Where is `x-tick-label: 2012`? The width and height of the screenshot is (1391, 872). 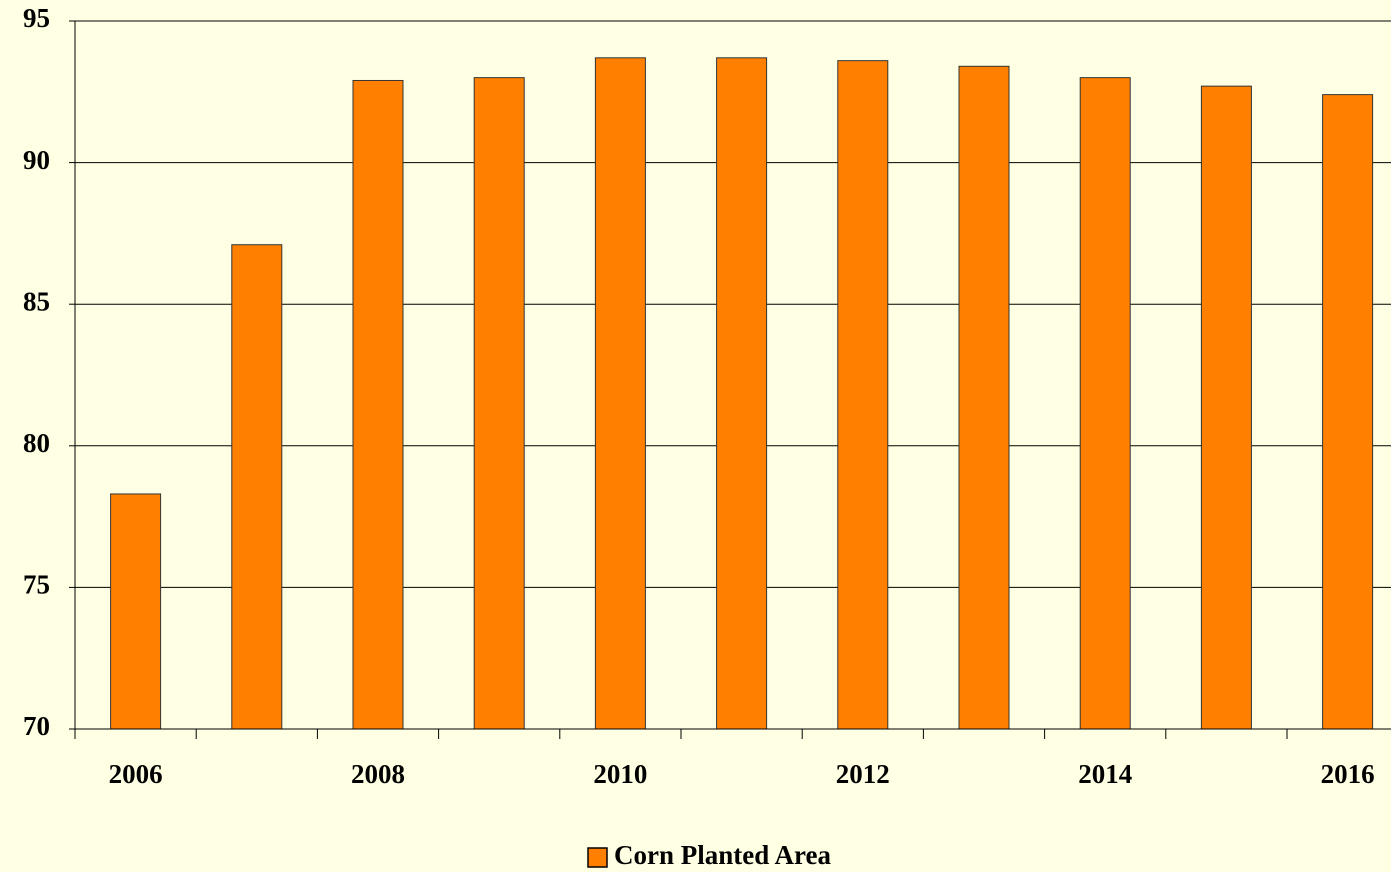 x-tick-label: 2012 is located at coordinates (863, 774).